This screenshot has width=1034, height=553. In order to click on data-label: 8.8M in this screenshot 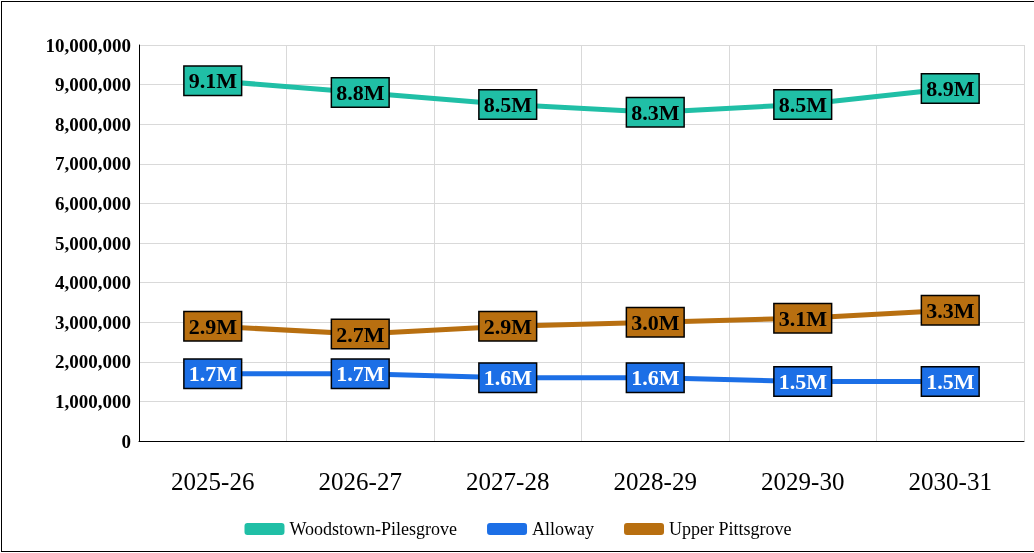, I will do `click(360, 93)`.